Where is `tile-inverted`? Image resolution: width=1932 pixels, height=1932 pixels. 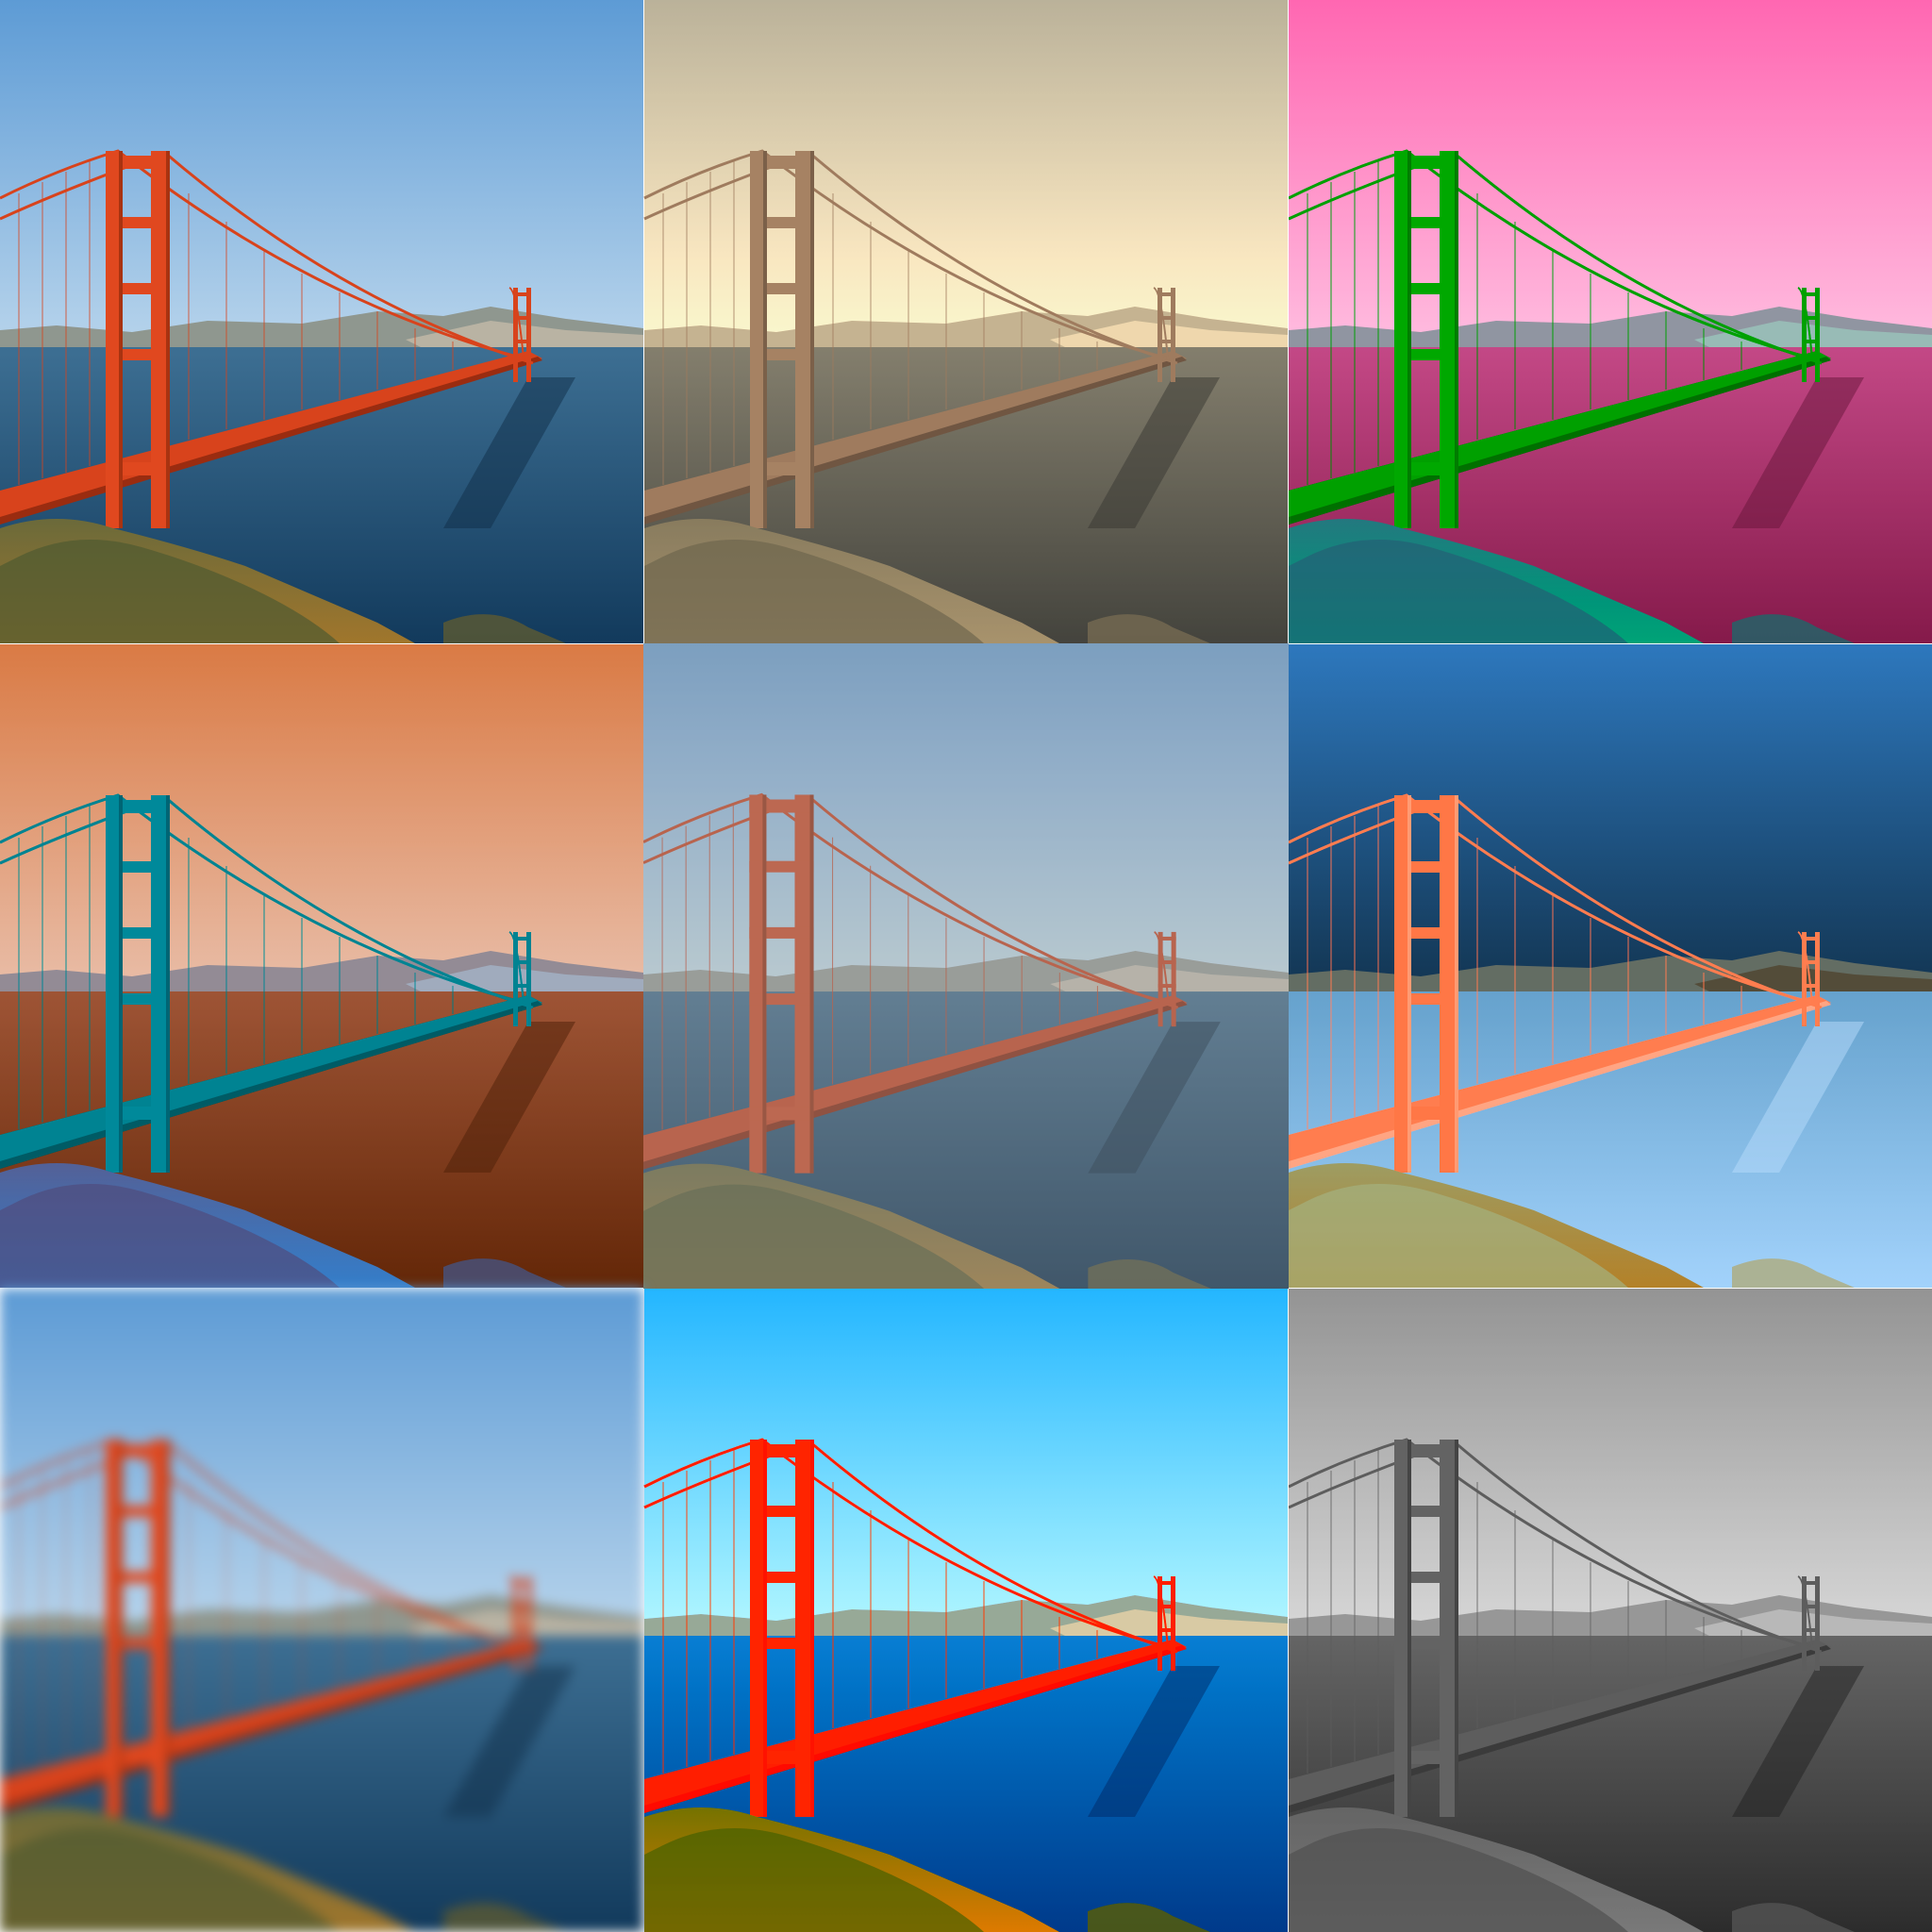
tile-inverted is located at coordinates (1611, 966).